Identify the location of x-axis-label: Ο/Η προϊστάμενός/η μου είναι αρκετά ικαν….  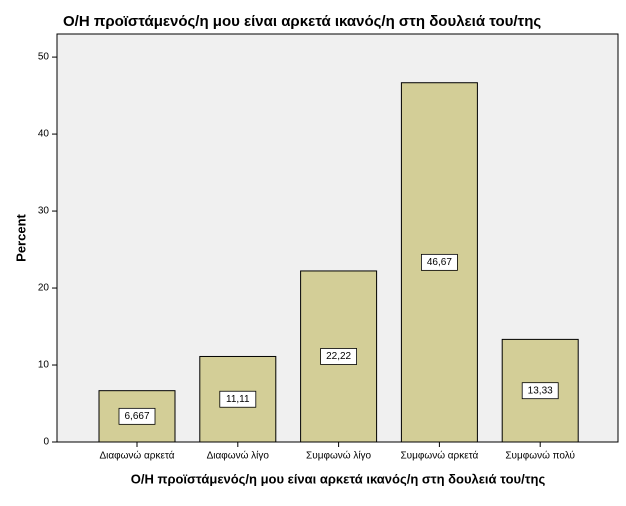
(338, 478).